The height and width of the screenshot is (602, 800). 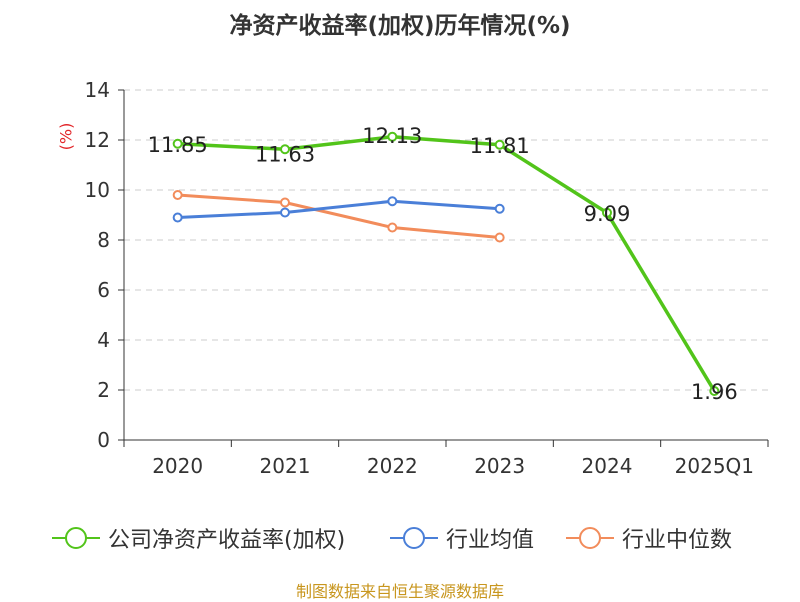 I want to click on y-tick-label: 2, so click(x=103, y=390).